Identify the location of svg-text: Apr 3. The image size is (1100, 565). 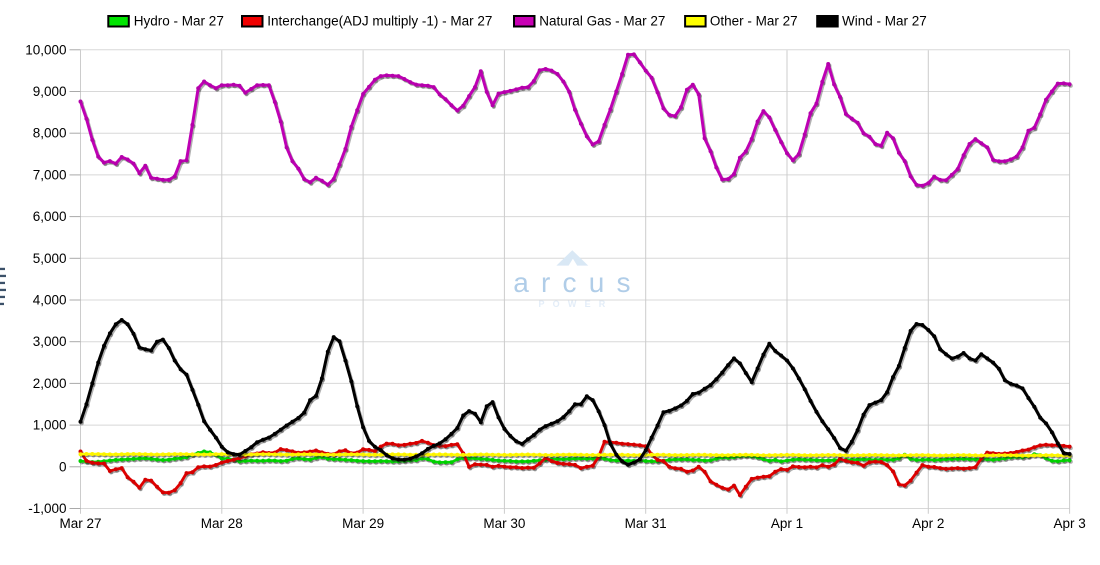
(1069, 523).